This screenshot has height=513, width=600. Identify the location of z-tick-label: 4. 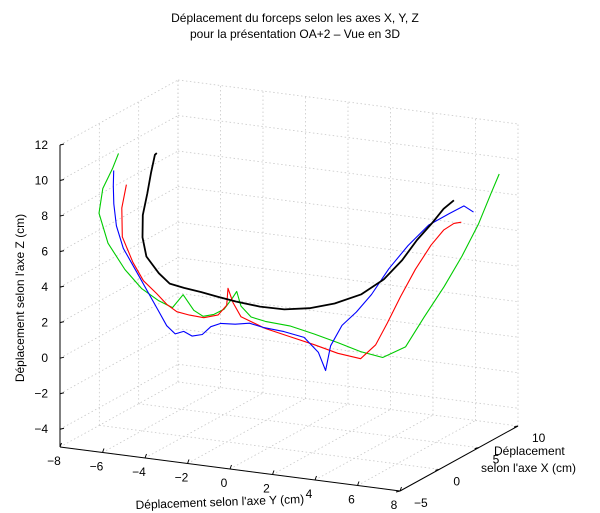
(44, 287).